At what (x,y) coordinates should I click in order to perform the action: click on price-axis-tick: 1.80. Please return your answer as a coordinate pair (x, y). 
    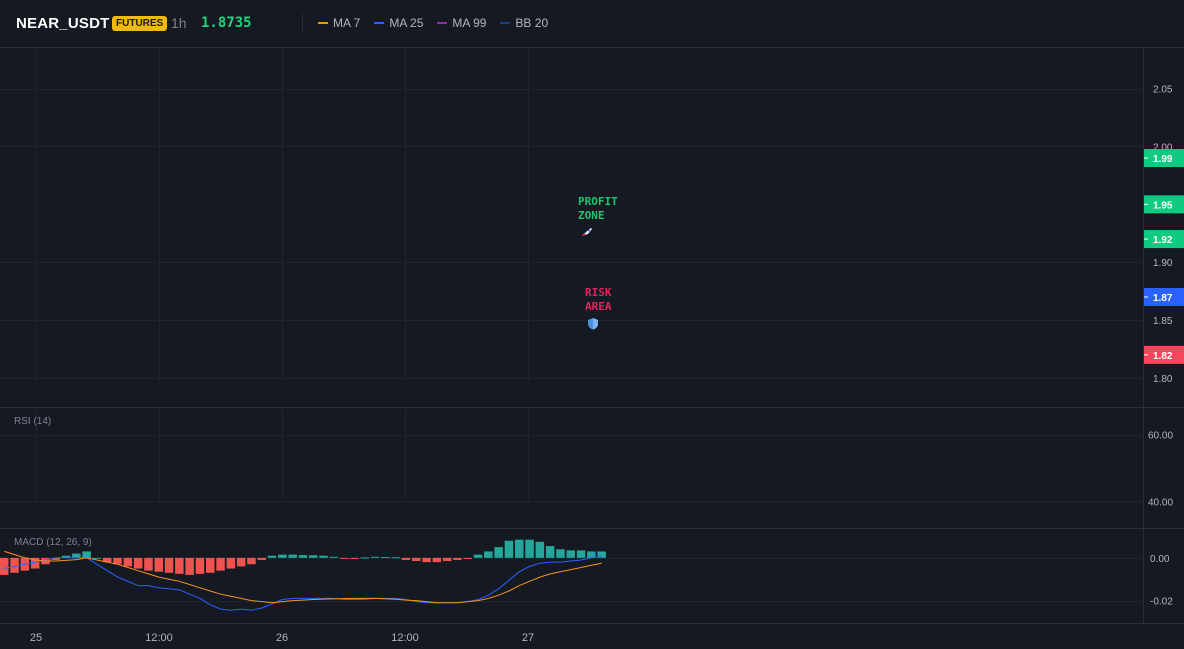
    Looking at the image, I should click on (1163, 379).